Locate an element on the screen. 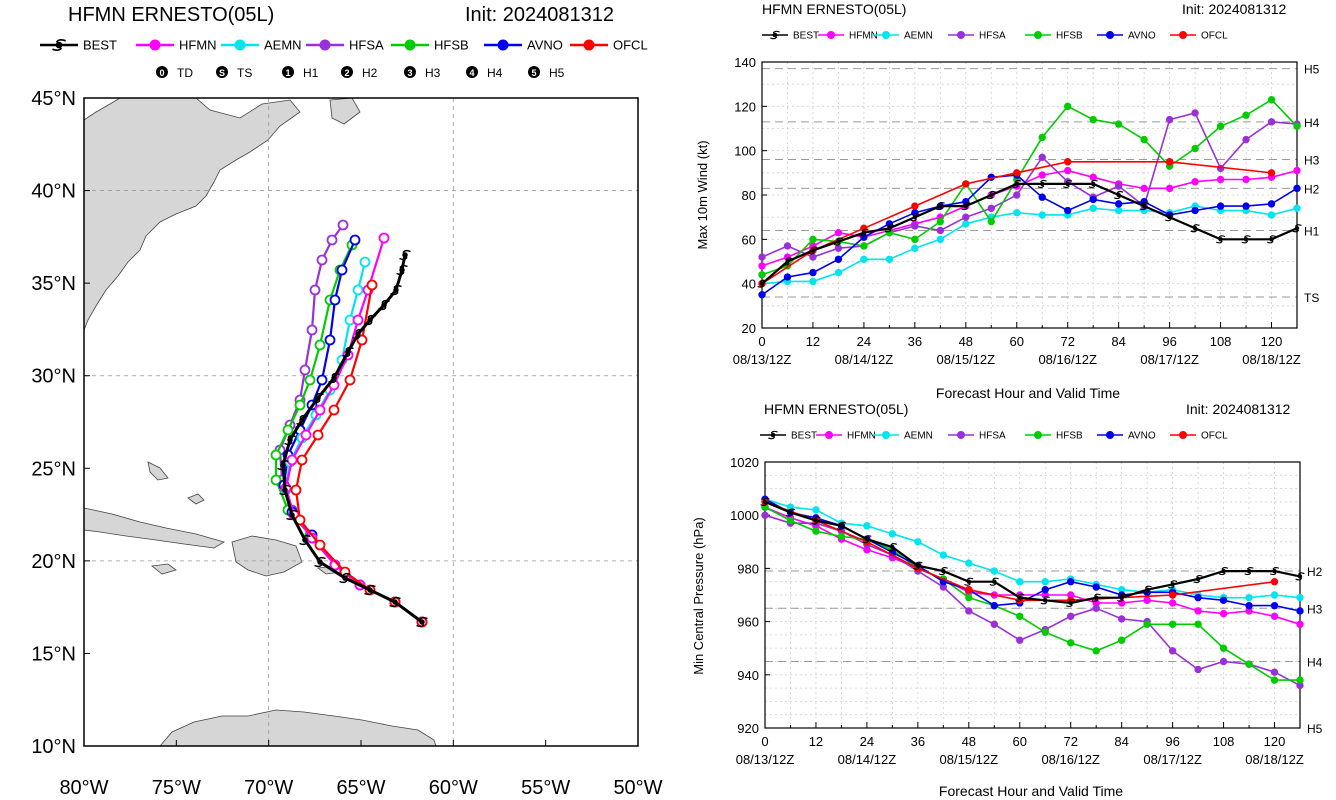 This screenshot has height=800, width=1336. north-america-land is located at coordinates (192, 214).